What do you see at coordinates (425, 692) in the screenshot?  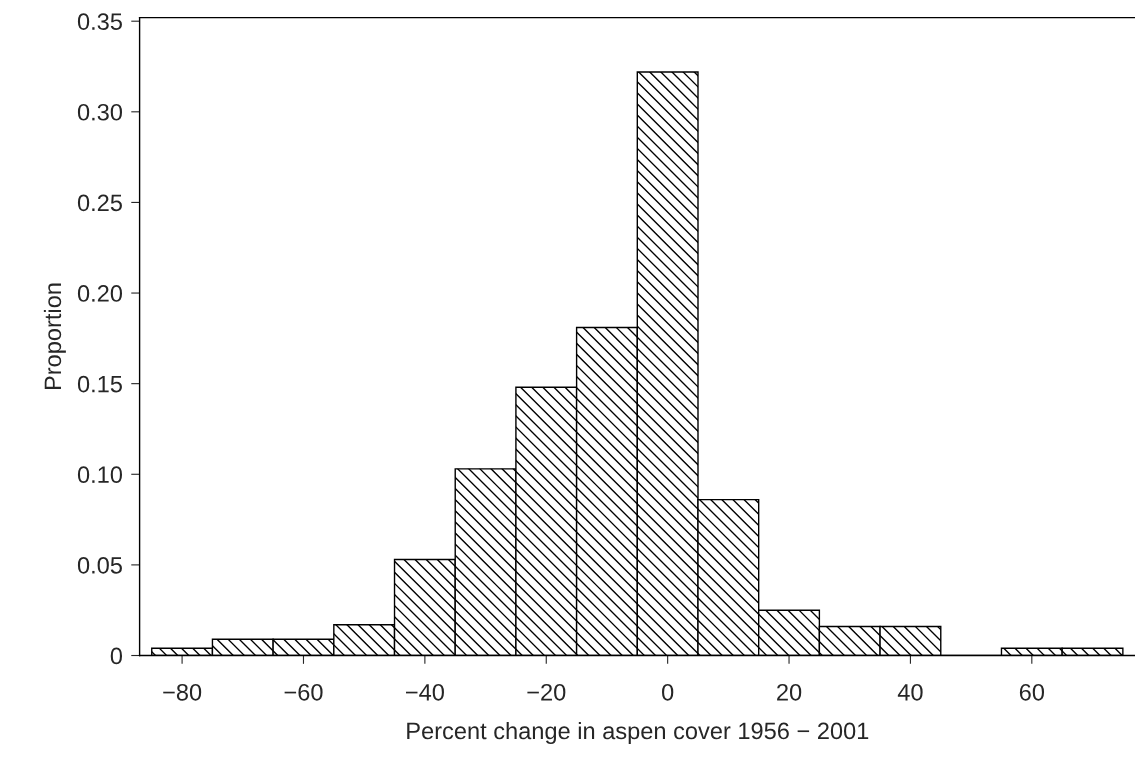 I see `x-tick-label: −40` at bounding box center [425, 692].